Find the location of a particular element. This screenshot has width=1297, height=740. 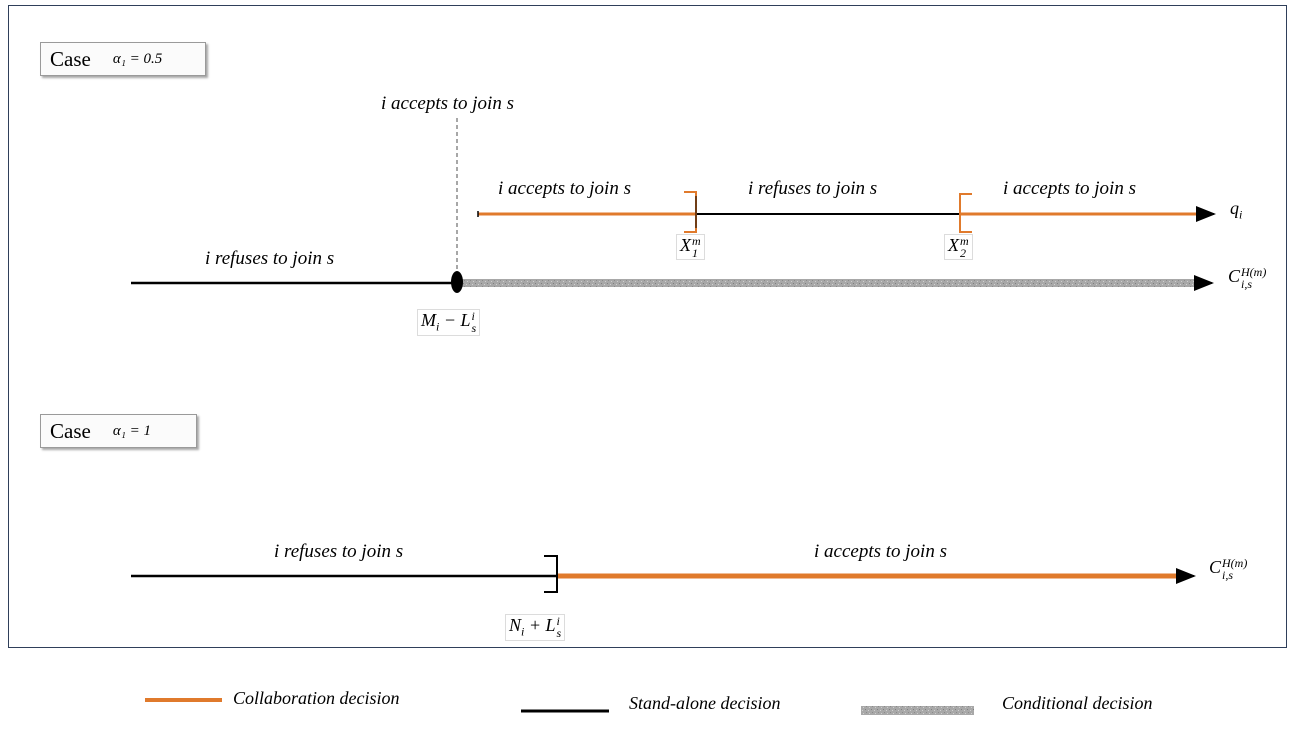

case-2-label: Case is located at coordinates (70, 430).